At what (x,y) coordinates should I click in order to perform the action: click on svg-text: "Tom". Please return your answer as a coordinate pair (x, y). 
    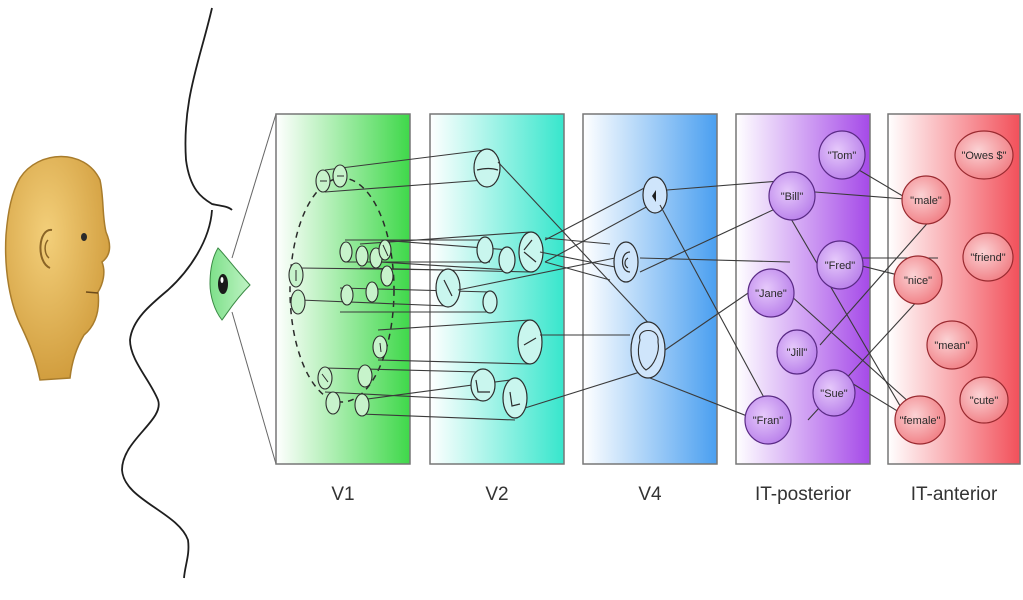
    Looking at the image, I should click on (842, 156).